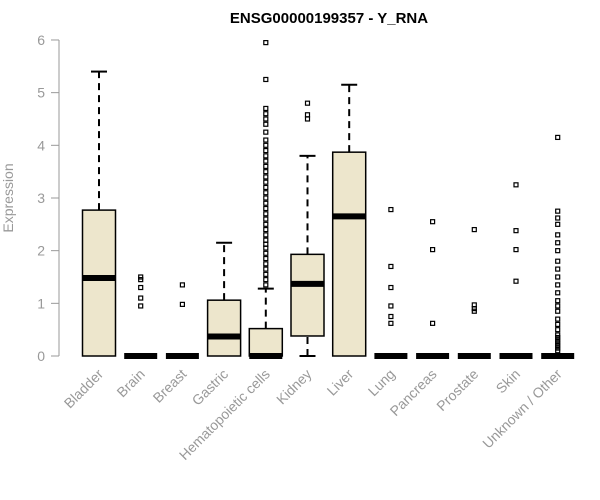 The width and height of the screenshot is (600, 500). Describe the element at coordinates (48, 198) in the screenshot. I see `y-axis: 0 1 2 3 4 5 6` at that location.